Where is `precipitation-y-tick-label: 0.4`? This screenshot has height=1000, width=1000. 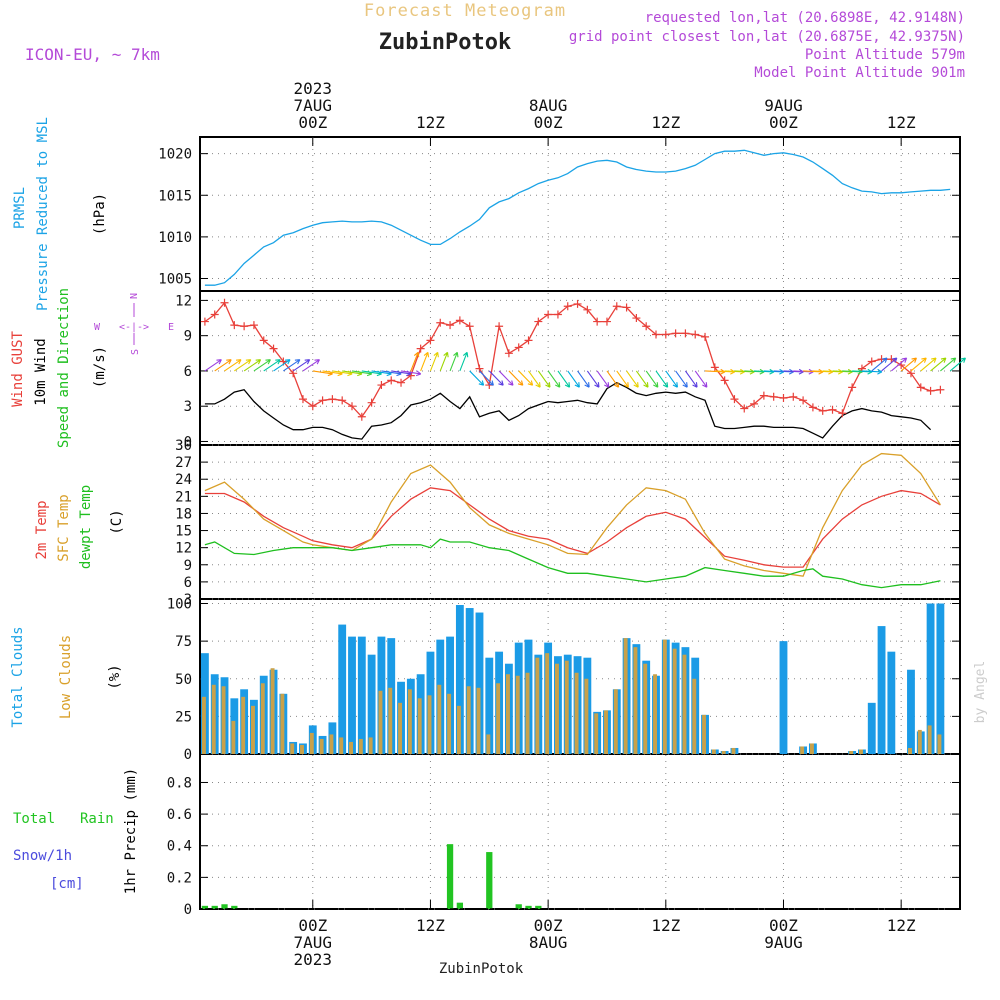 precipitation-y-tick-label: 0.4 is located at coordinates (179, 847).